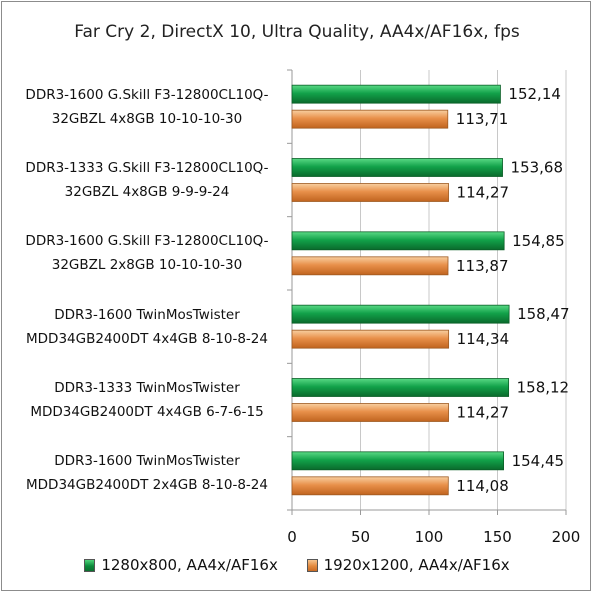 This screenshot has height=594, width=594. What do you see at coordinates (497, 537) in the screenshot?
I see `x-tick-label-150: 150` at bounding box center [497, 537].